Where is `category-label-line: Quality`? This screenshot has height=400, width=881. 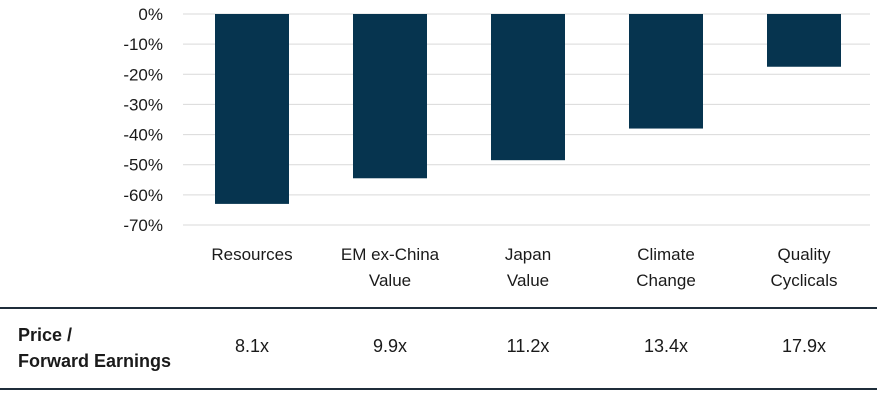
category-label-line: Quality is located at coordinates (804, 254).